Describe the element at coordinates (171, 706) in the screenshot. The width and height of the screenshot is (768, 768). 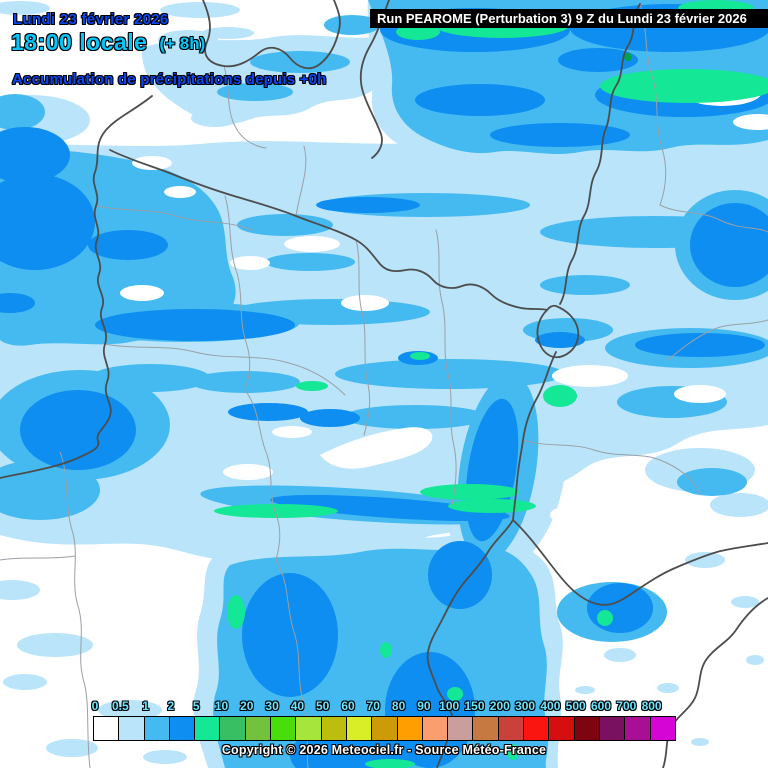
I see `legend-tick-label: 2` at that location.